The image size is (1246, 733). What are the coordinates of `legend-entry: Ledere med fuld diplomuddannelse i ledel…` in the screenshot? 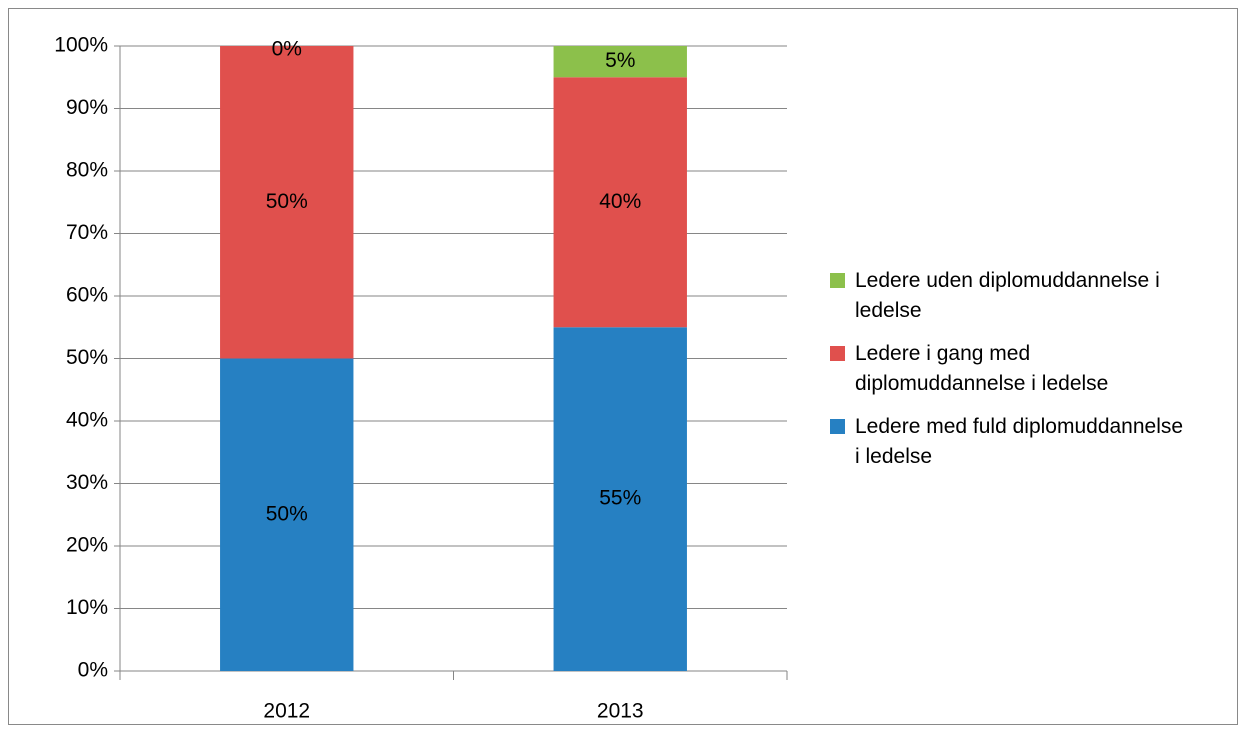 It's located at (1010, 442).